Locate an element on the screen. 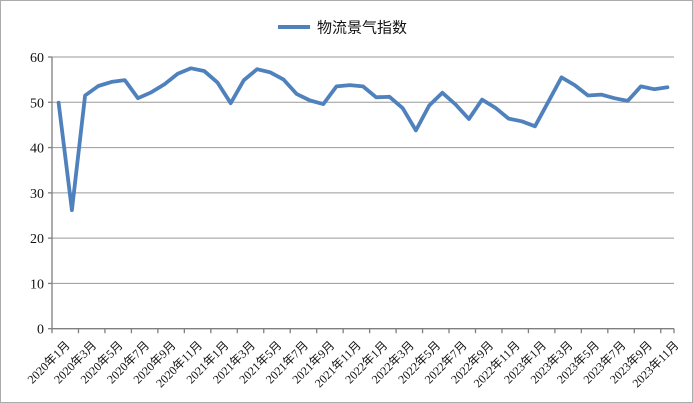 Image resolution: width=693 pixels, height=403 pixels. y-tick-label: 40 is located at coordinates (37, 149).